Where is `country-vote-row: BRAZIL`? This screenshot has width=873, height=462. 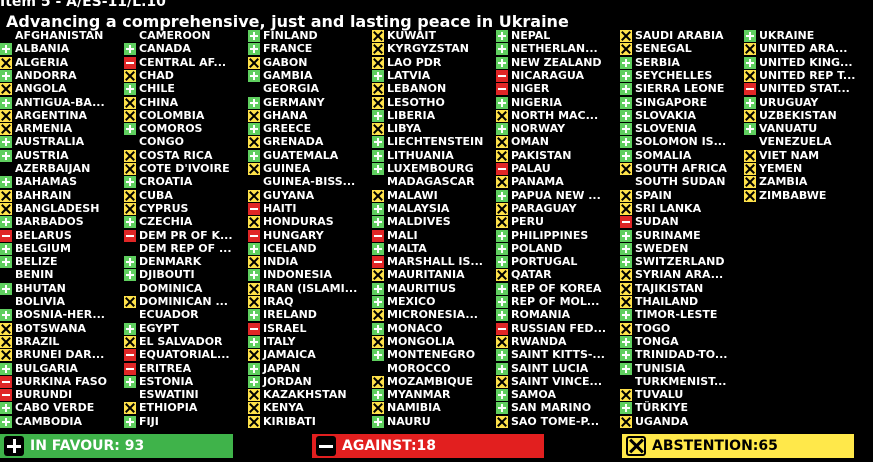 country-vote-row: BRAZIL is located at coordinates (61, 342).